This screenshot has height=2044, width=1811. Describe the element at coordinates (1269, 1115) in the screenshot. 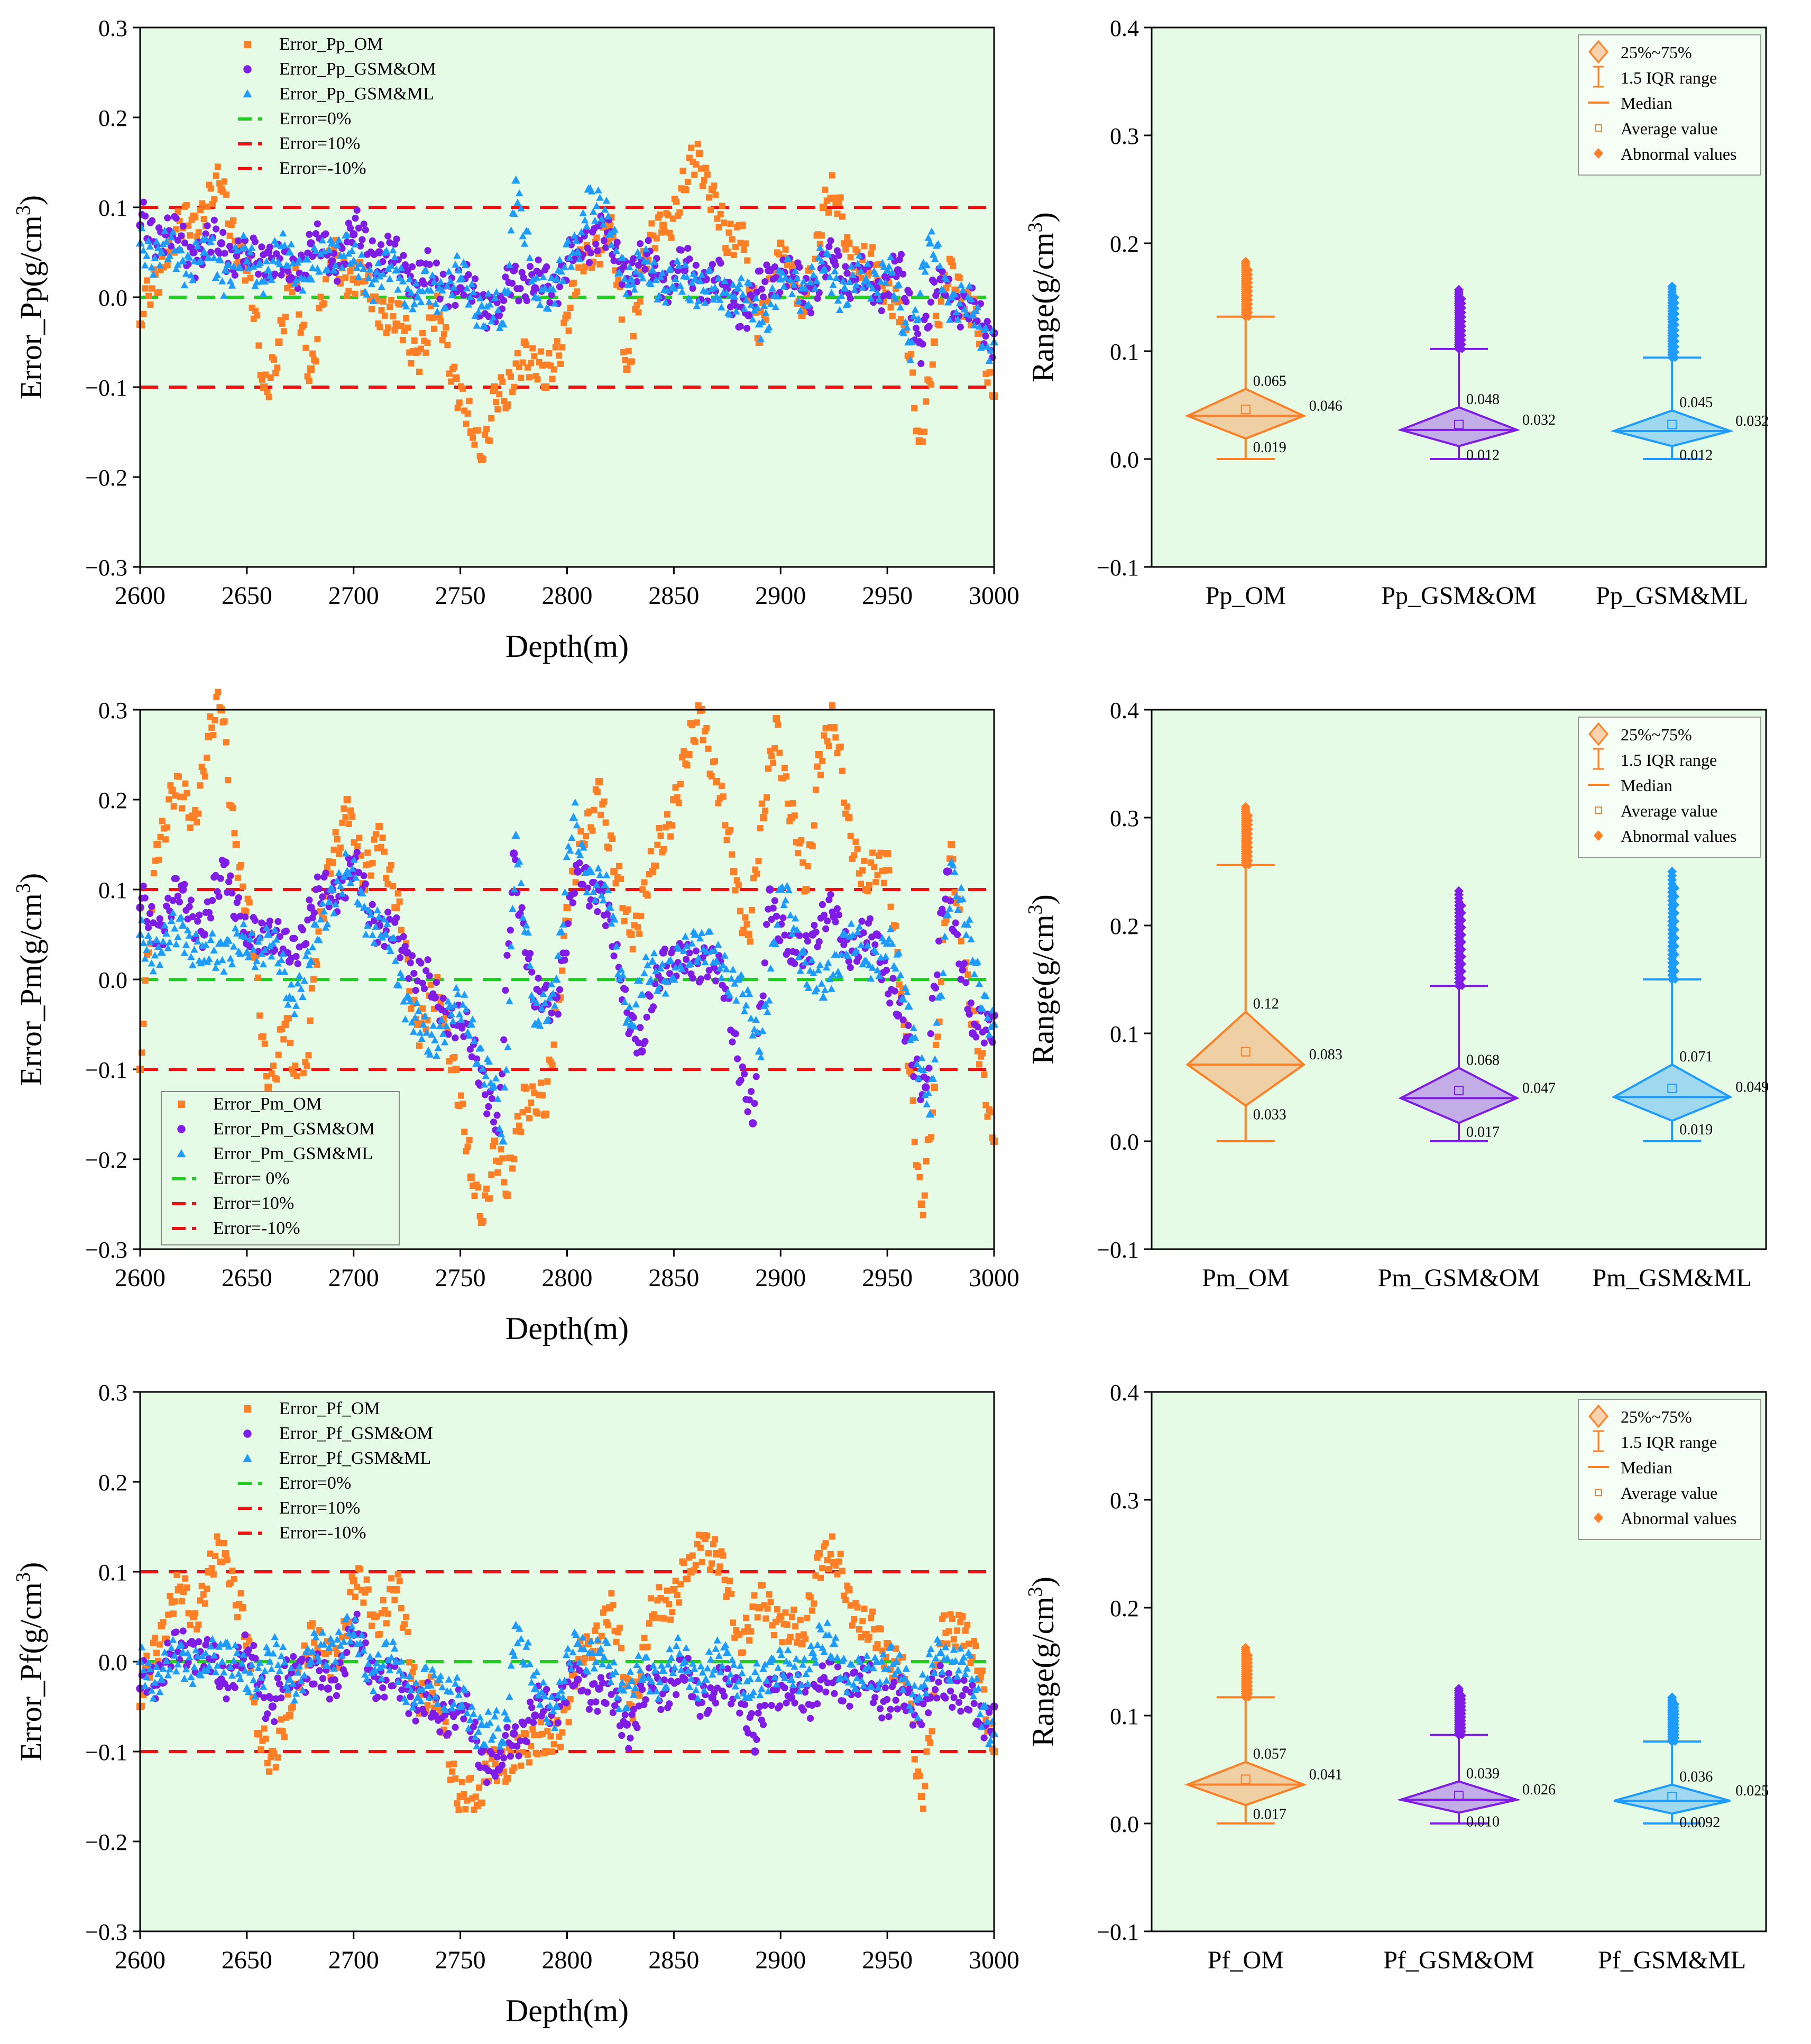

I see `q1-label: 0.033` at that location.